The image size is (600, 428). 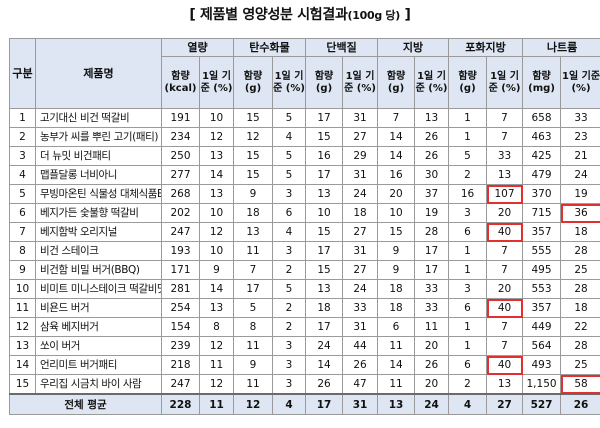 I want to click on header-group: 단백질, so click(x=342, y=47).